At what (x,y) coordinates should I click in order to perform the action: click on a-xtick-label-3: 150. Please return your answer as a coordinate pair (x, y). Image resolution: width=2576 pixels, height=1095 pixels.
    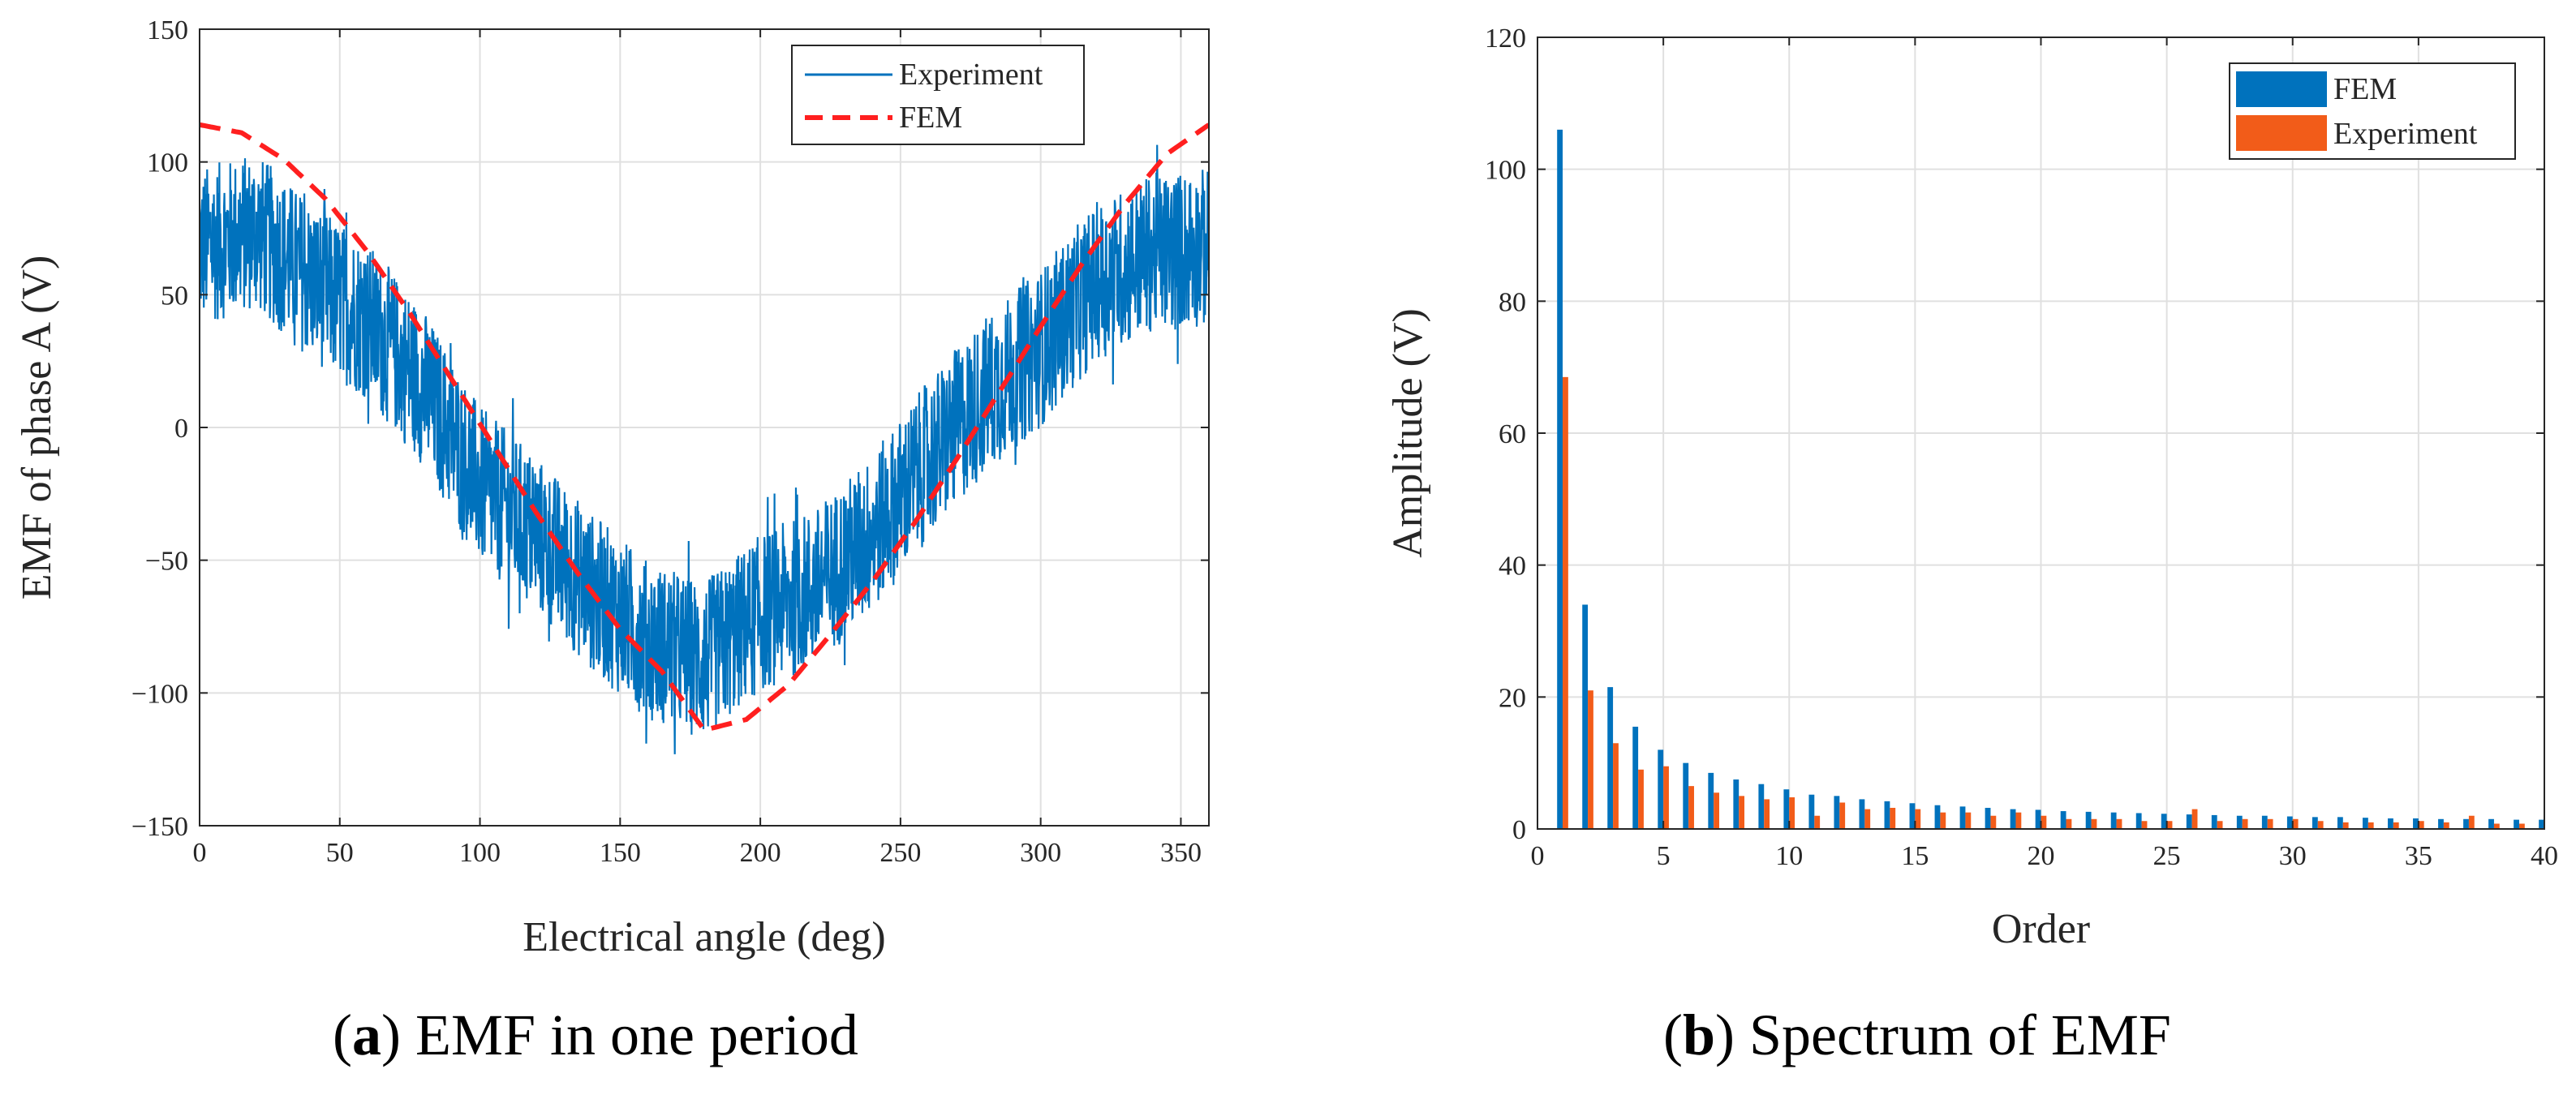
    Looking at the image, I should click on (620, 853).